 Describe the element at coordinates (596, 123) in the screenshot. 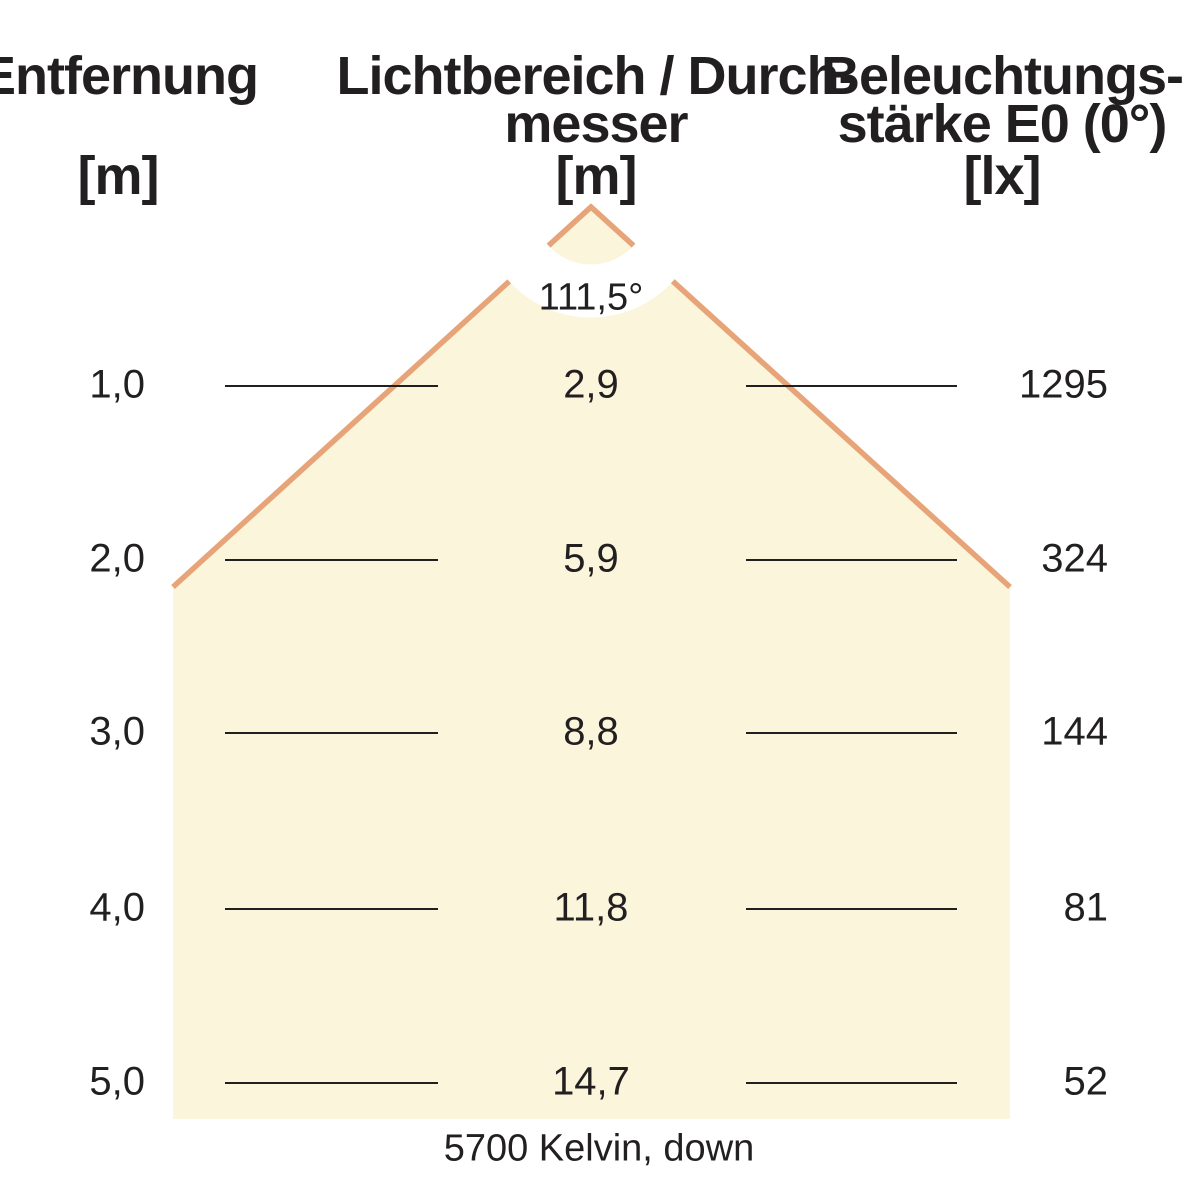

I see `header-diameter-title-line2: messer` at that location.